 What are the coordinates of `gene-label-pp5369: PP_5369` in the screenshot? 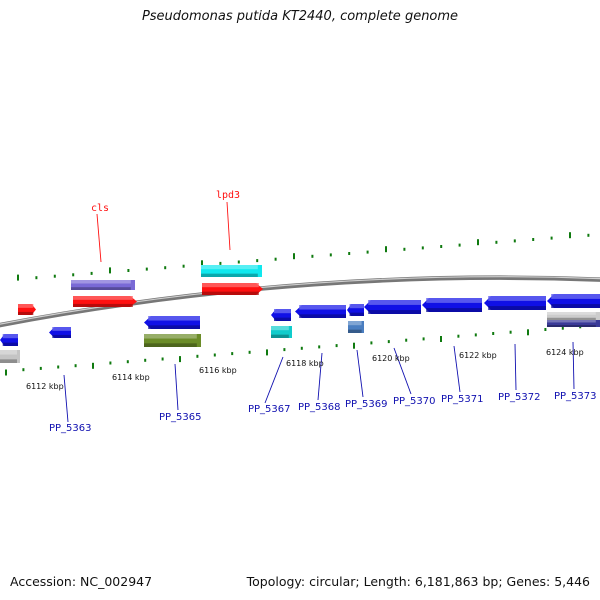 It's located at (366, 404).